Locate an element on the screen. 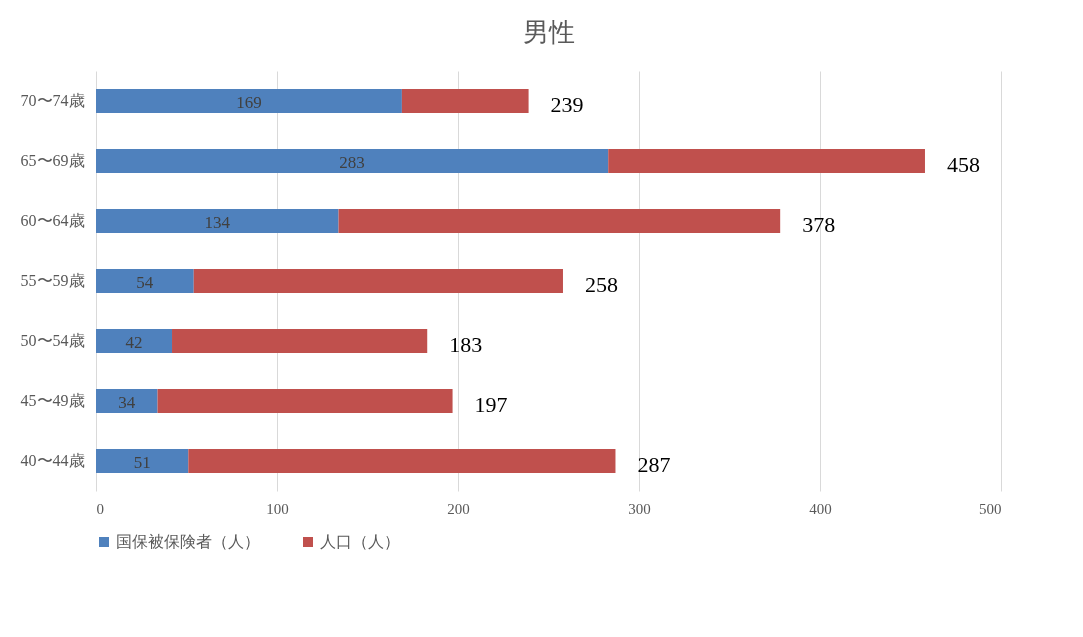 This screenshot has height=637, width=1083. total-label: 197 is located at coordinates (491, 404).